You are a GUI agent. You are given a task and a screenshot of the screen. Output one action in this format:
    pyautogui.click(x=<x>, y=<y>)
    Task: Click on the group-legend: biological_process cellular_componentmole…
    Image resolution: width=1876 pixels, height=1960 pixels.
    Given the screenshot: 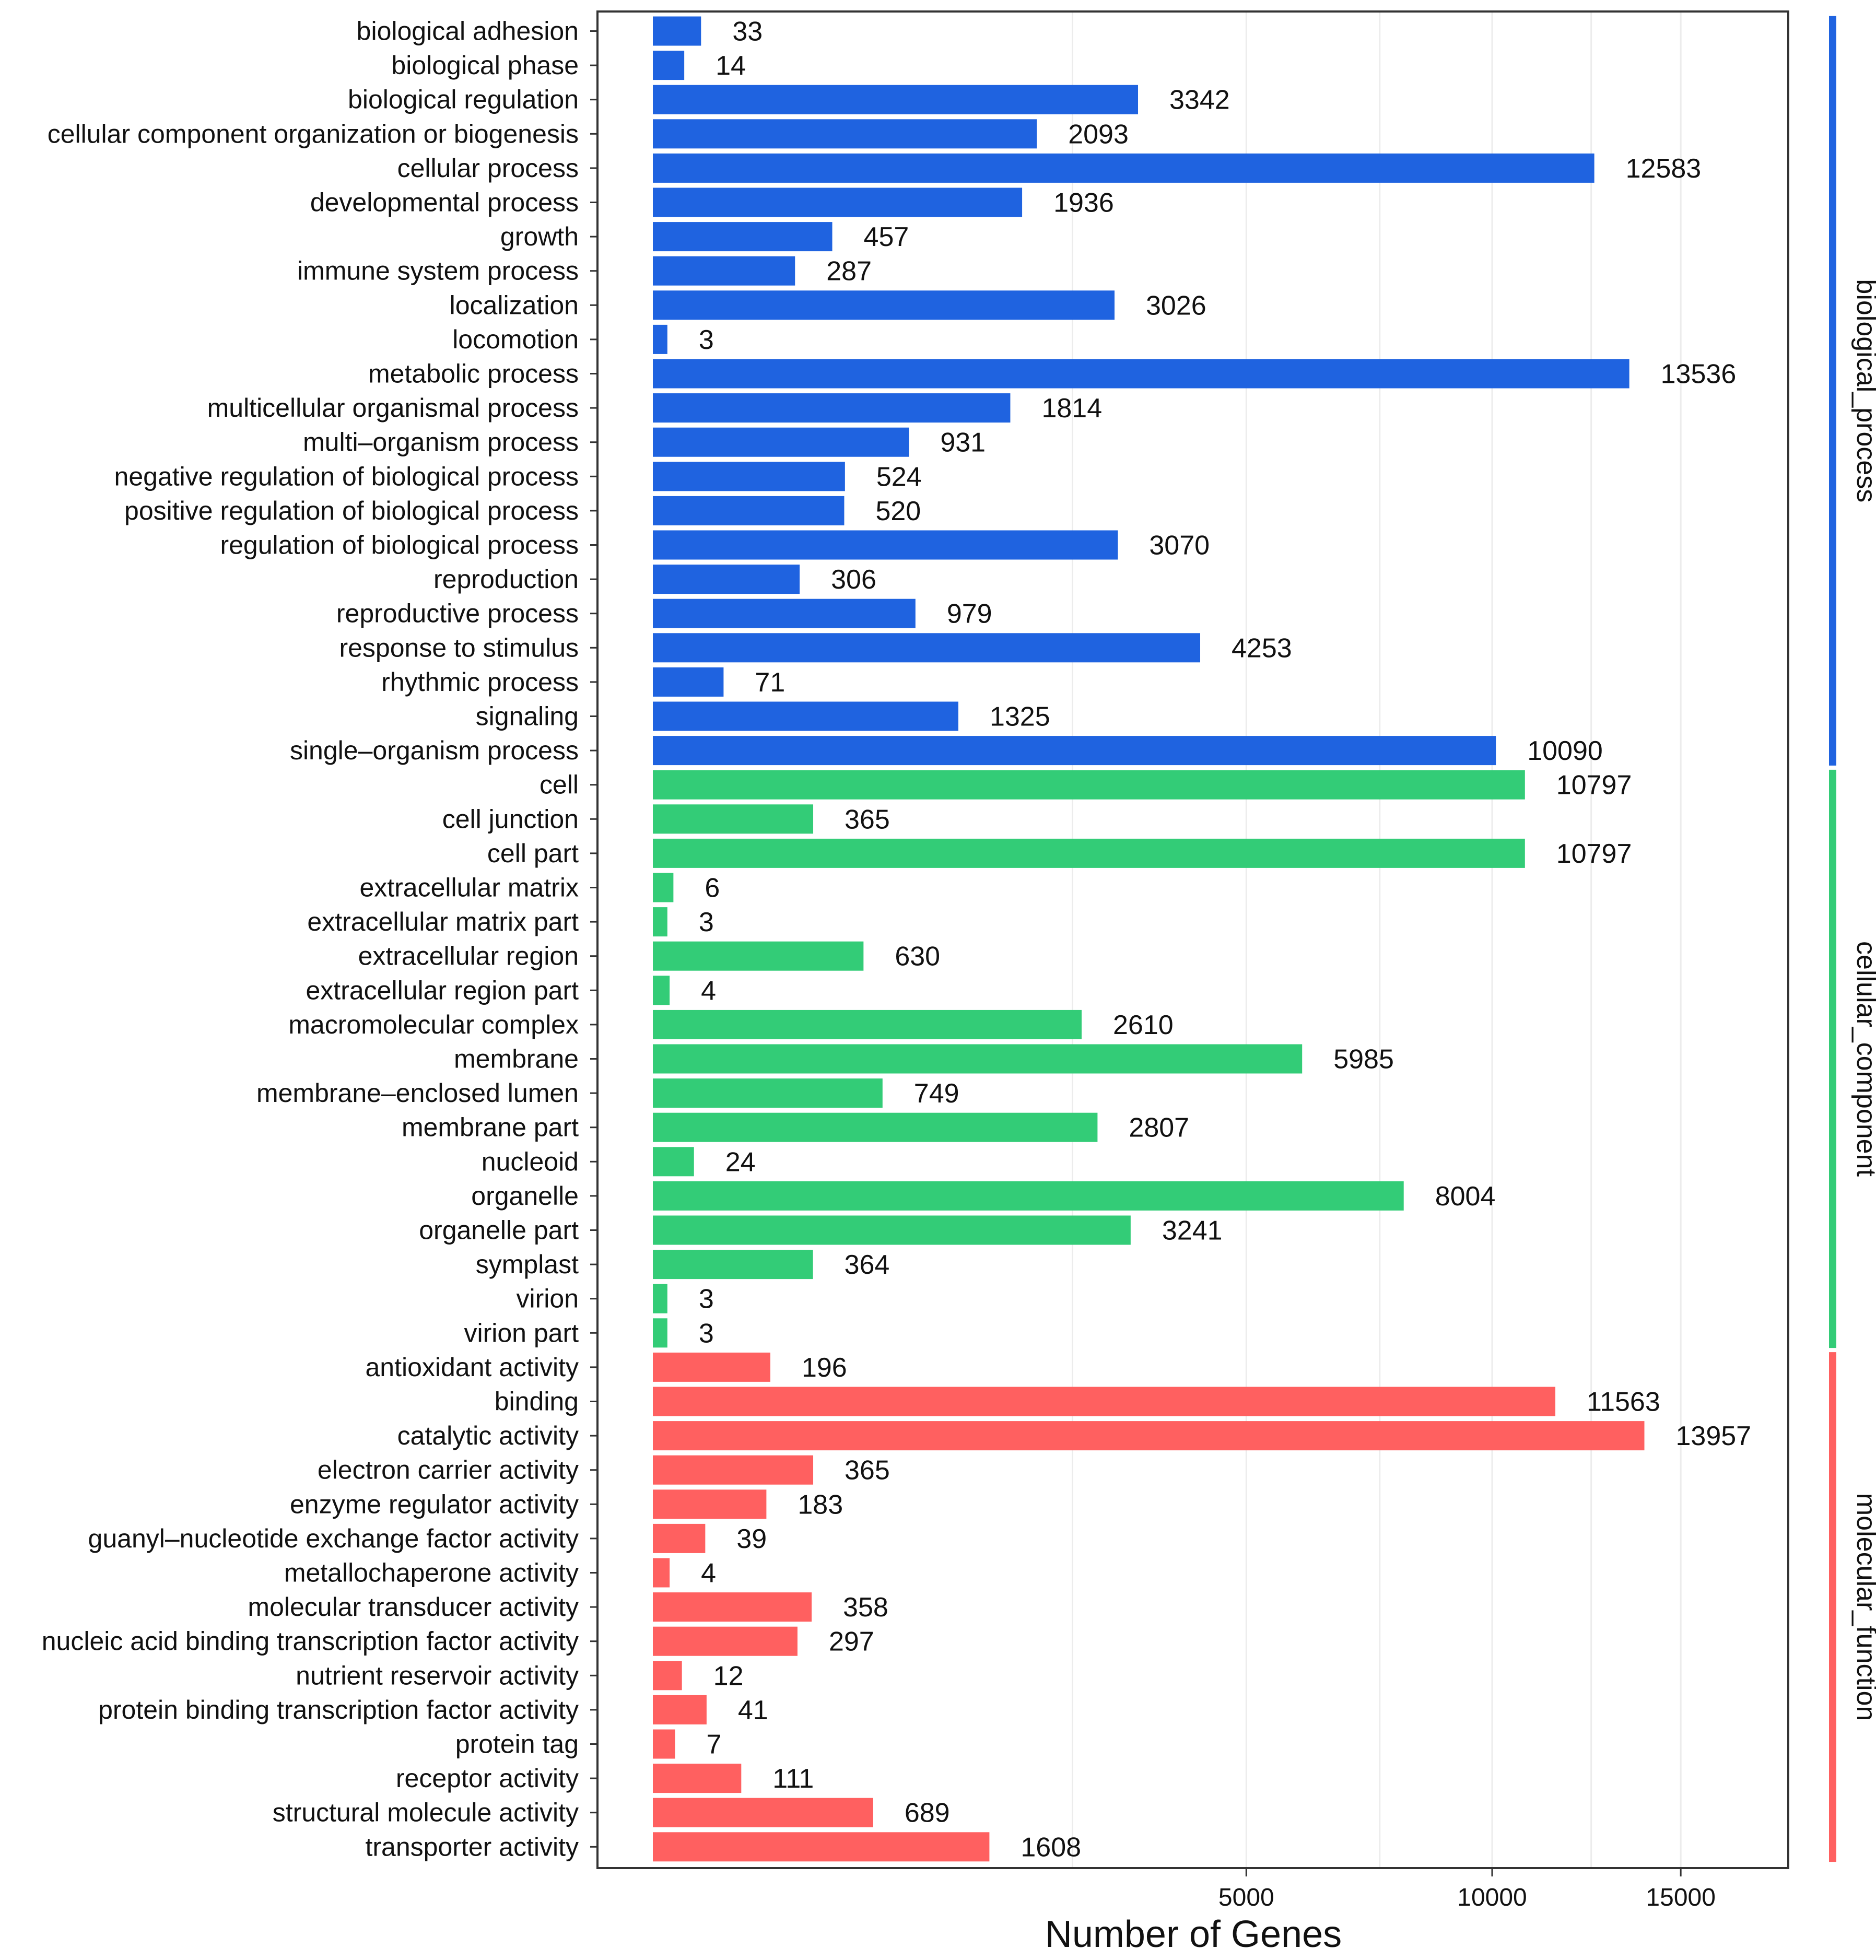 What is the action you would take?
    pyautogui.click(x=1853, y=939)
    